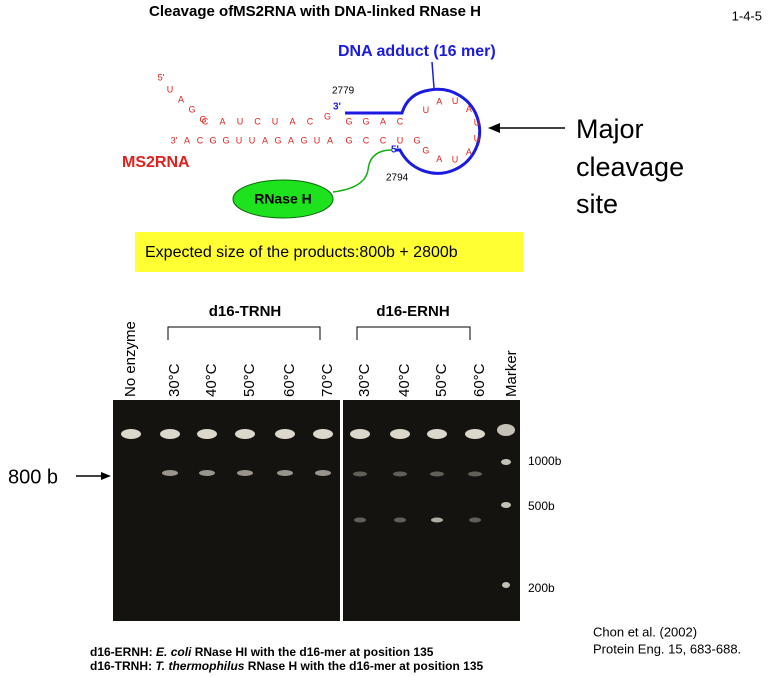 The width and height of the screenshot is (781, 677). What do you see at coordinates (343, 91) in the screenshot?
I see `position: 2779` at bounding box center [343, 91].